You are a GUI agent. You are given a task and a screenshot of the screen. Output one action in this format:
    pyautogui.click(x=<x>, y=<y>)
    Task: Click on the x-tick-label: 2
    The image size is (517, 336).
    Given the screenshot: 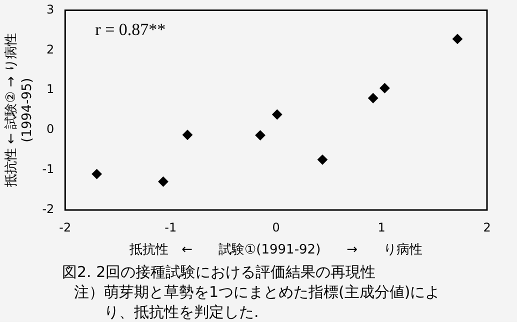 What is the action you would take?
    pyautogui.click(x=487, y=227)
    